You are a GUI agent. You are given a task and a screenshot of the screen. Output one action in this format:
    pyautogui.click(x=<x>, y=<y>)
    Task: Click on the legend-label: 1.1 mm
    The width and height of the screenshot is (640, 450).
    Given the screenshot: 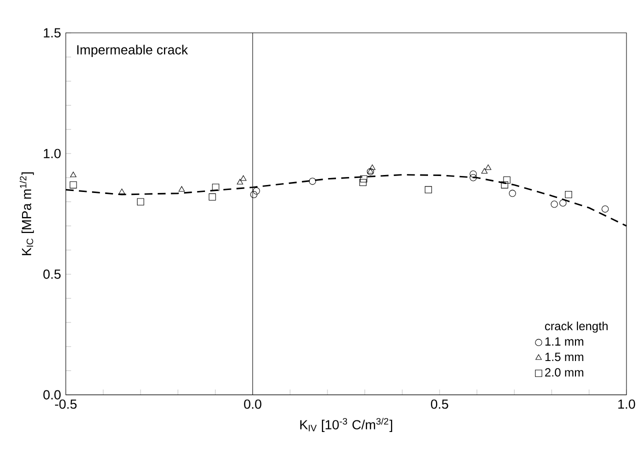 What is the action you would take?
    pyautogui.click(x=564, y=341)
    